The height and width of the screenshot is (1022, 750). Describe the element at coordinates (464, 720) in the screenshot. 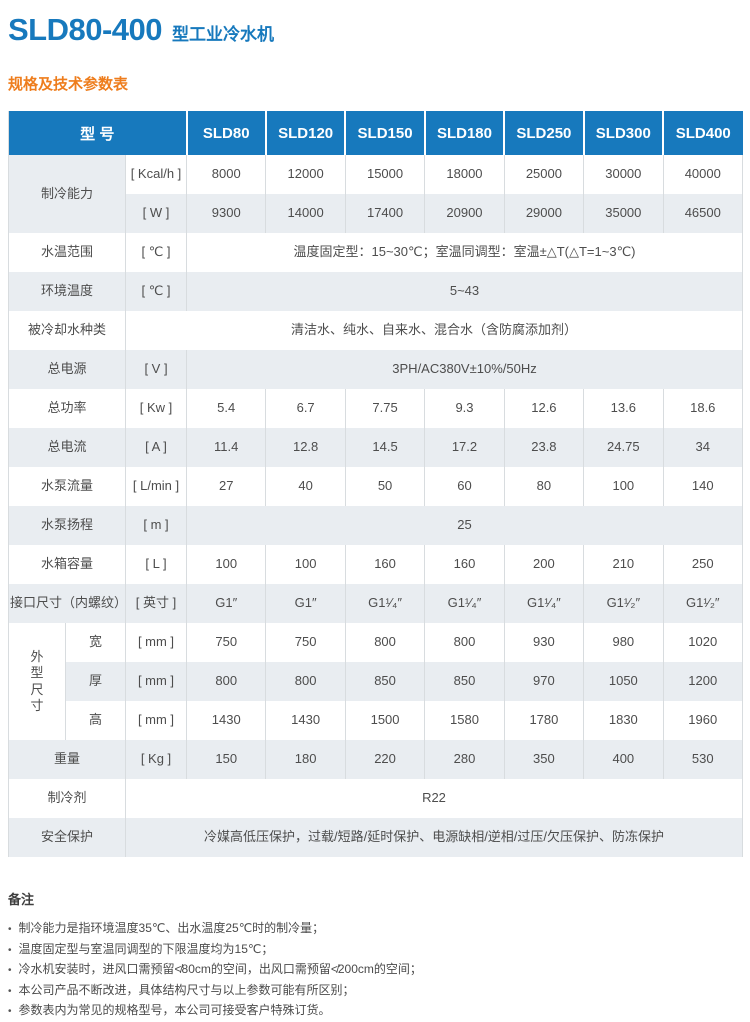

I see `value-cell: 1580` at that location.